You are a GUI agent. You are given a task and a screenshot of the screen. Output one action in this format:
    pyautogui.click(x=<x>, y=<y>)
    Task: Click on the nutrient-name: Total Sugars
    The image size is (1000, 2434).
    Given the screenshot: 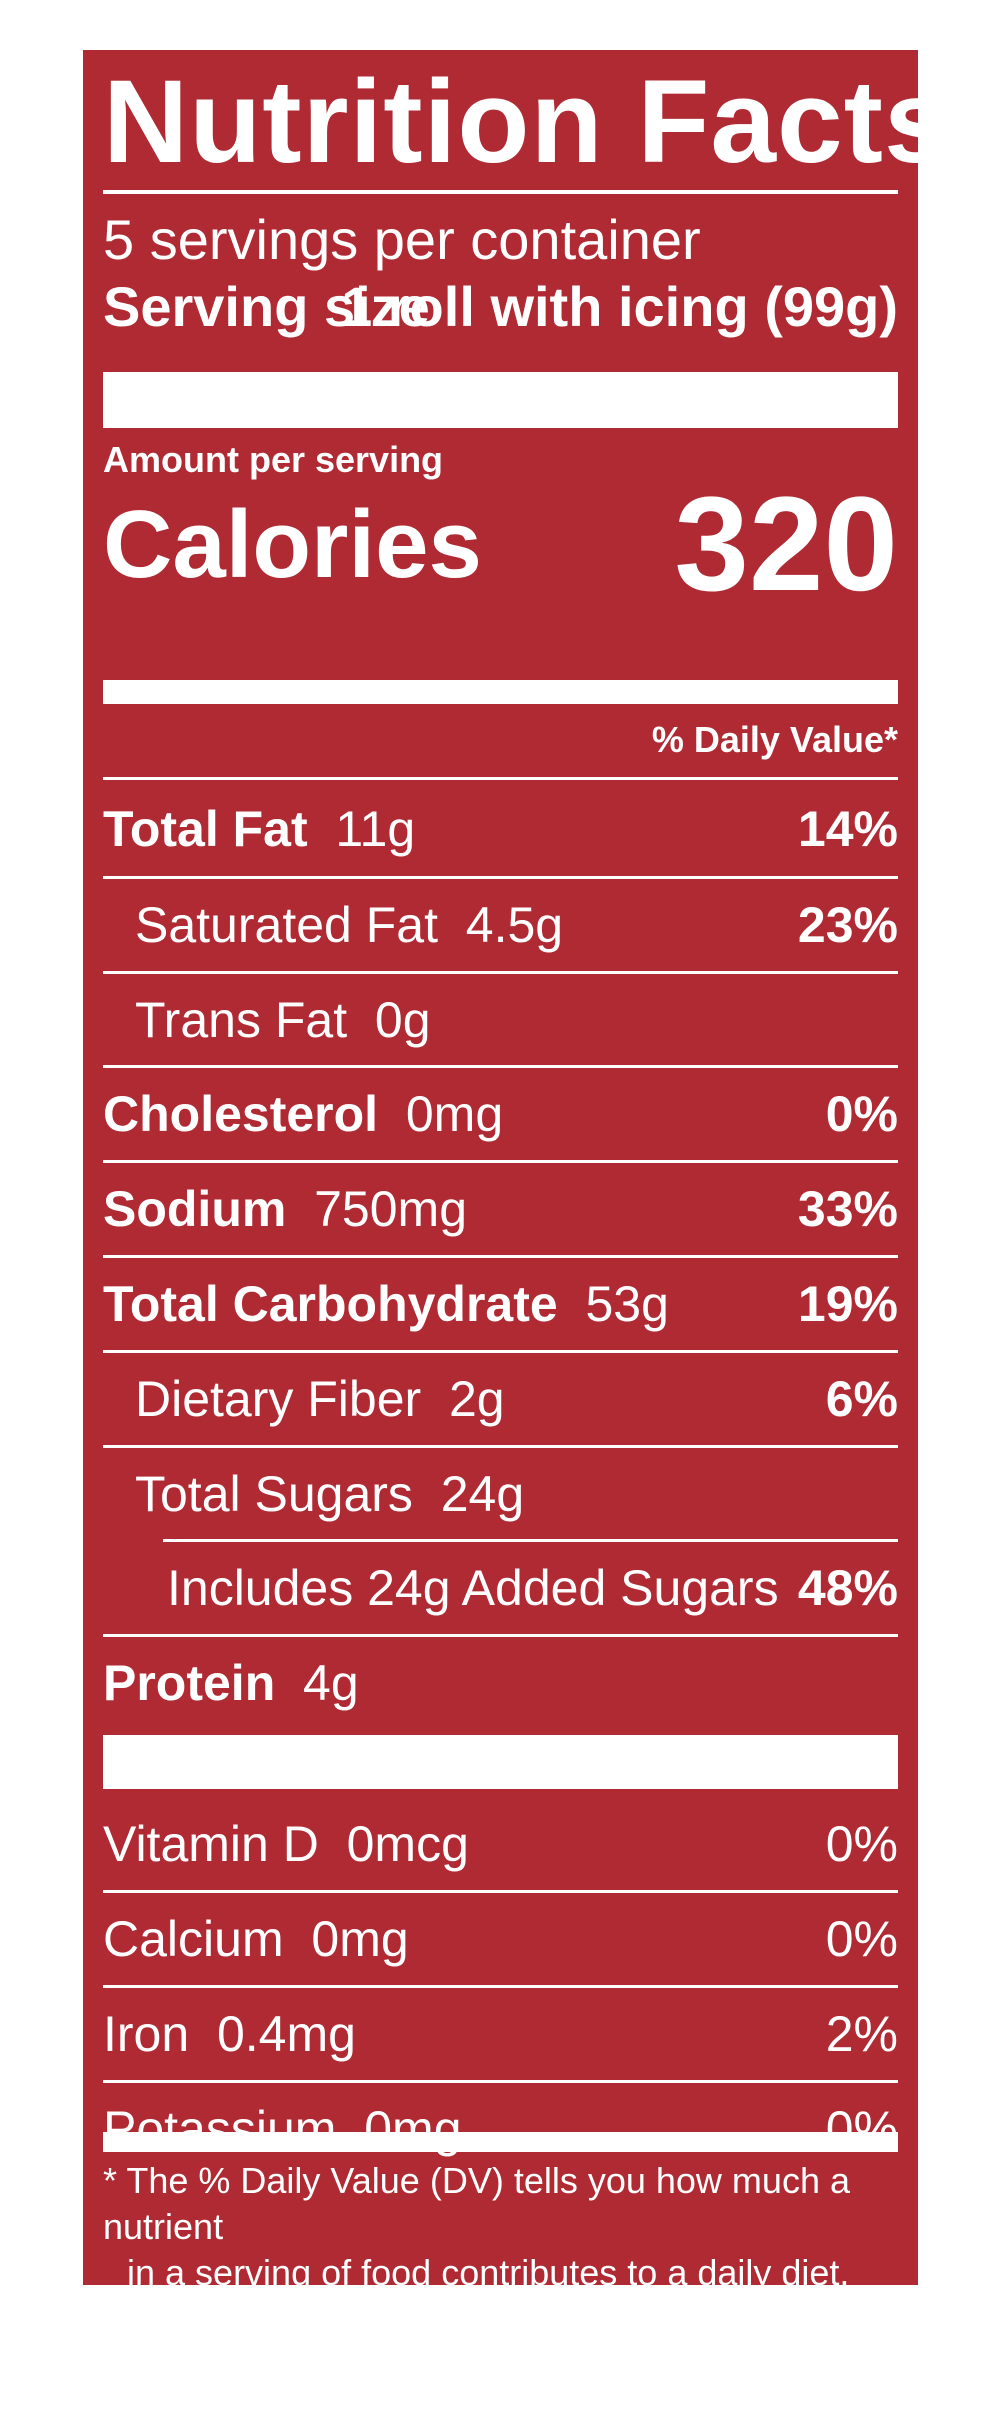 What is the action you would take?
    pyautogui.click(x=274, y=1494)
    